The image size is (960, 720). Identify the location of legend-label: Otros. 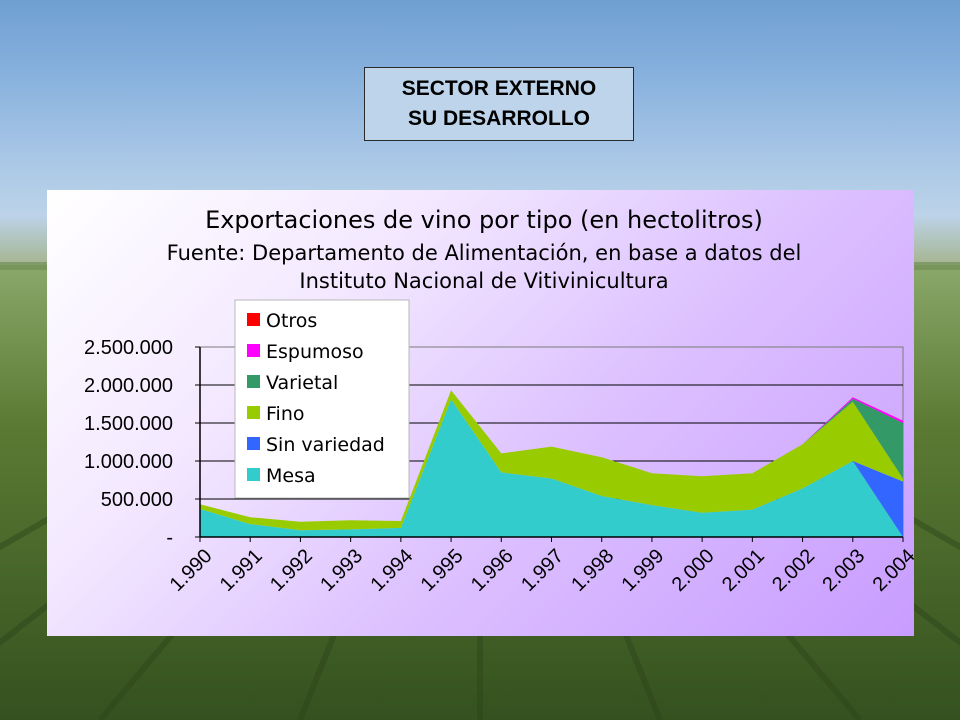
(291, 321).